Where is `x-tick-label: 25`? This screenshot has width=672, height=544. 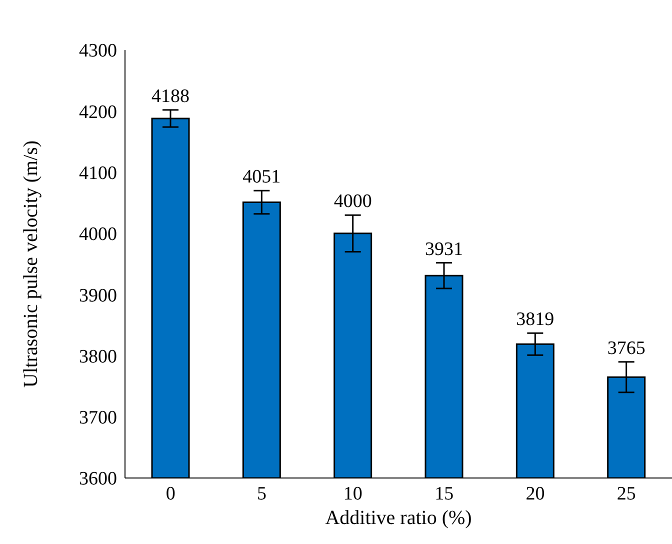 x-tick-label: 25 is located at coordinates (626, 493).